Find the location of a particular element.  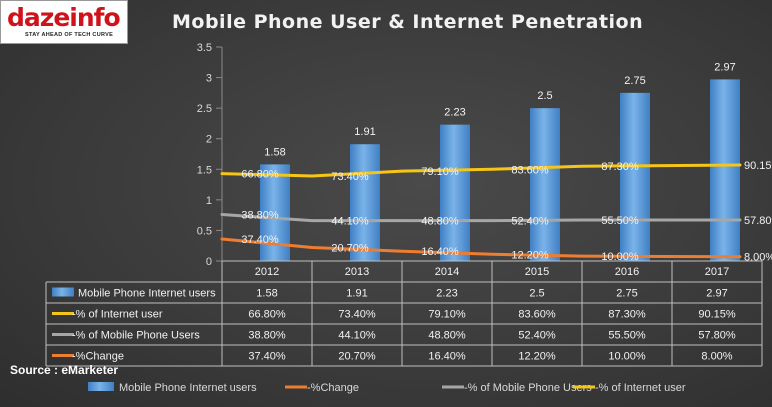

bar-2016 is located at coordinates (635, 176).